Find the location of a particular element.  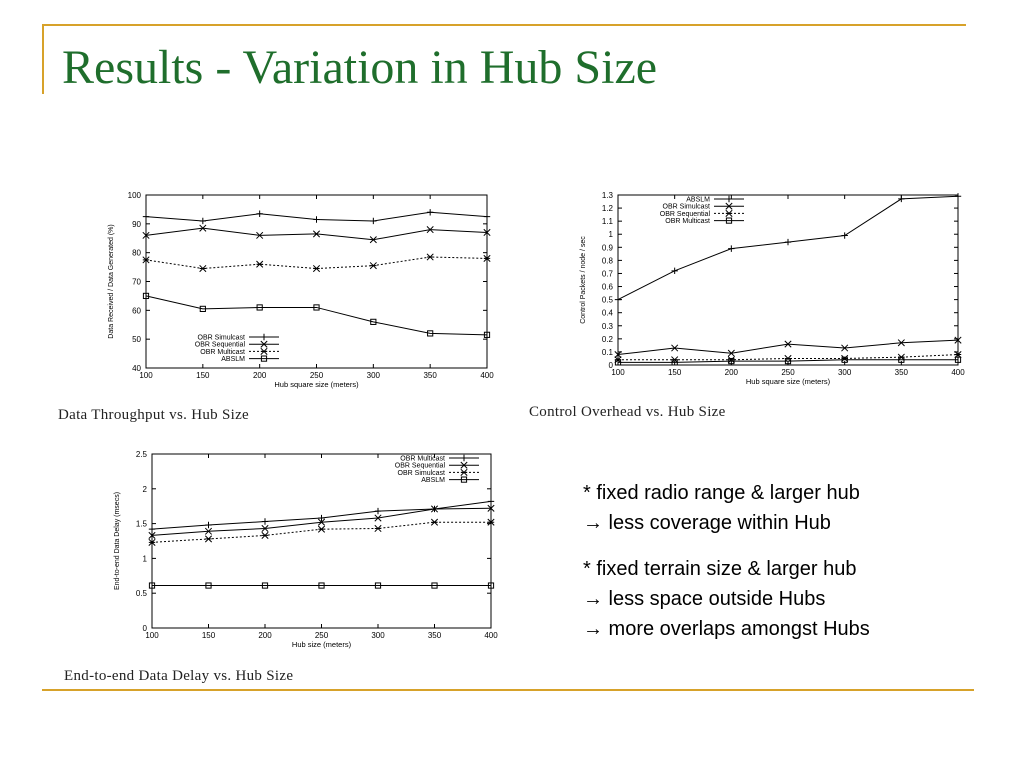

slide-title: Results - Variation in Hub Size is located at coordinates (360, 67).